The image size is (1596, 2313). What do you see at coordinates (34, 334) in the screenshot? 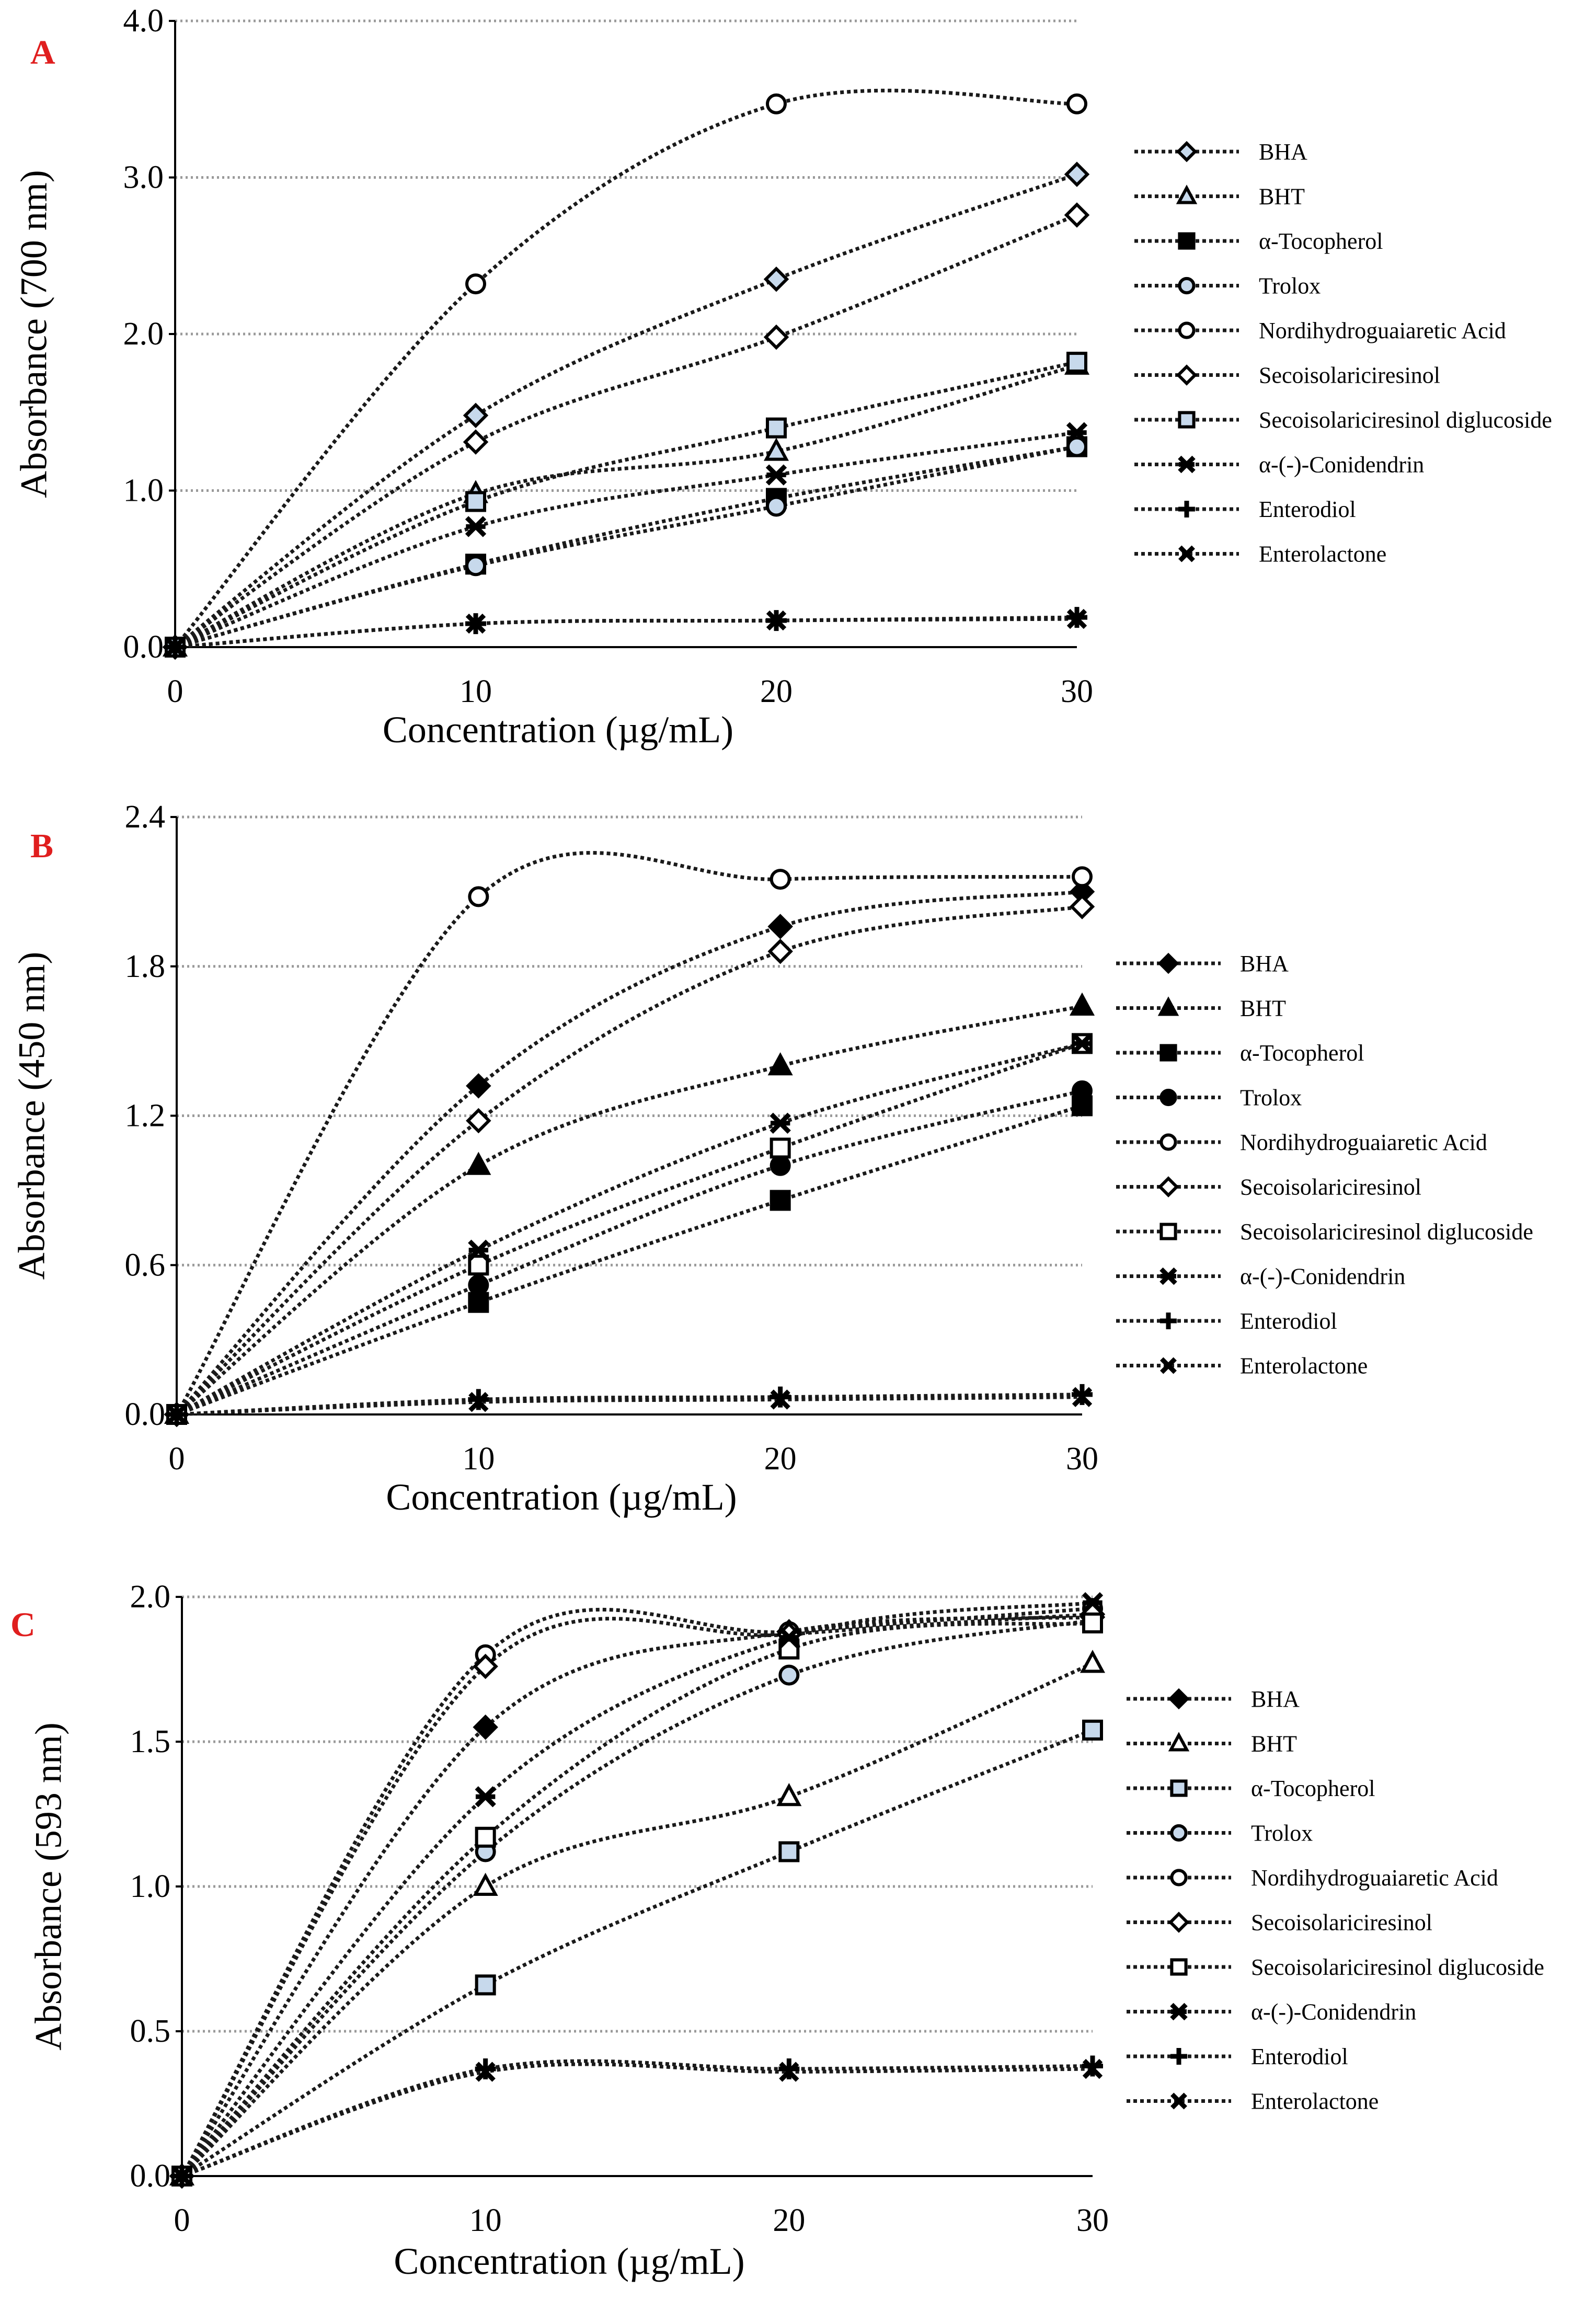
I see `y-axis-title: Absorbance (700 nm)` at bounding box center [34, 334].